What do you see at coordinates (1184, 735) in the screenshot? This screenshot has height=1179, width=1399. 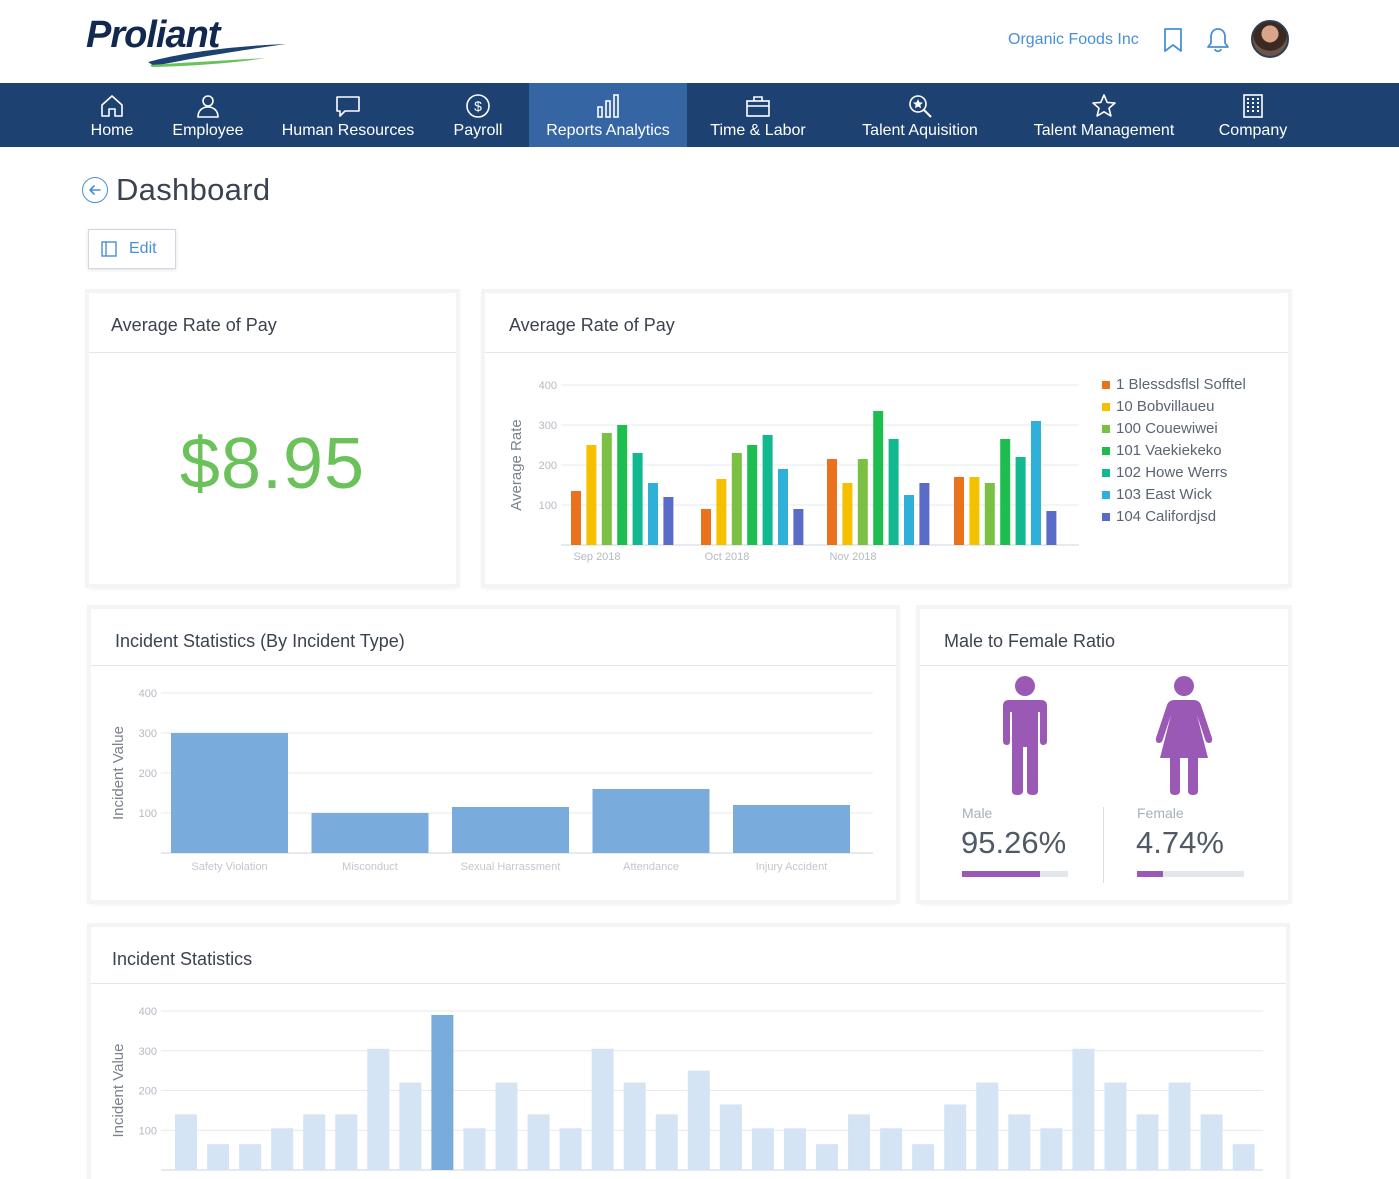 I see `female-figure-icon` at bounding box center [1184, 735].